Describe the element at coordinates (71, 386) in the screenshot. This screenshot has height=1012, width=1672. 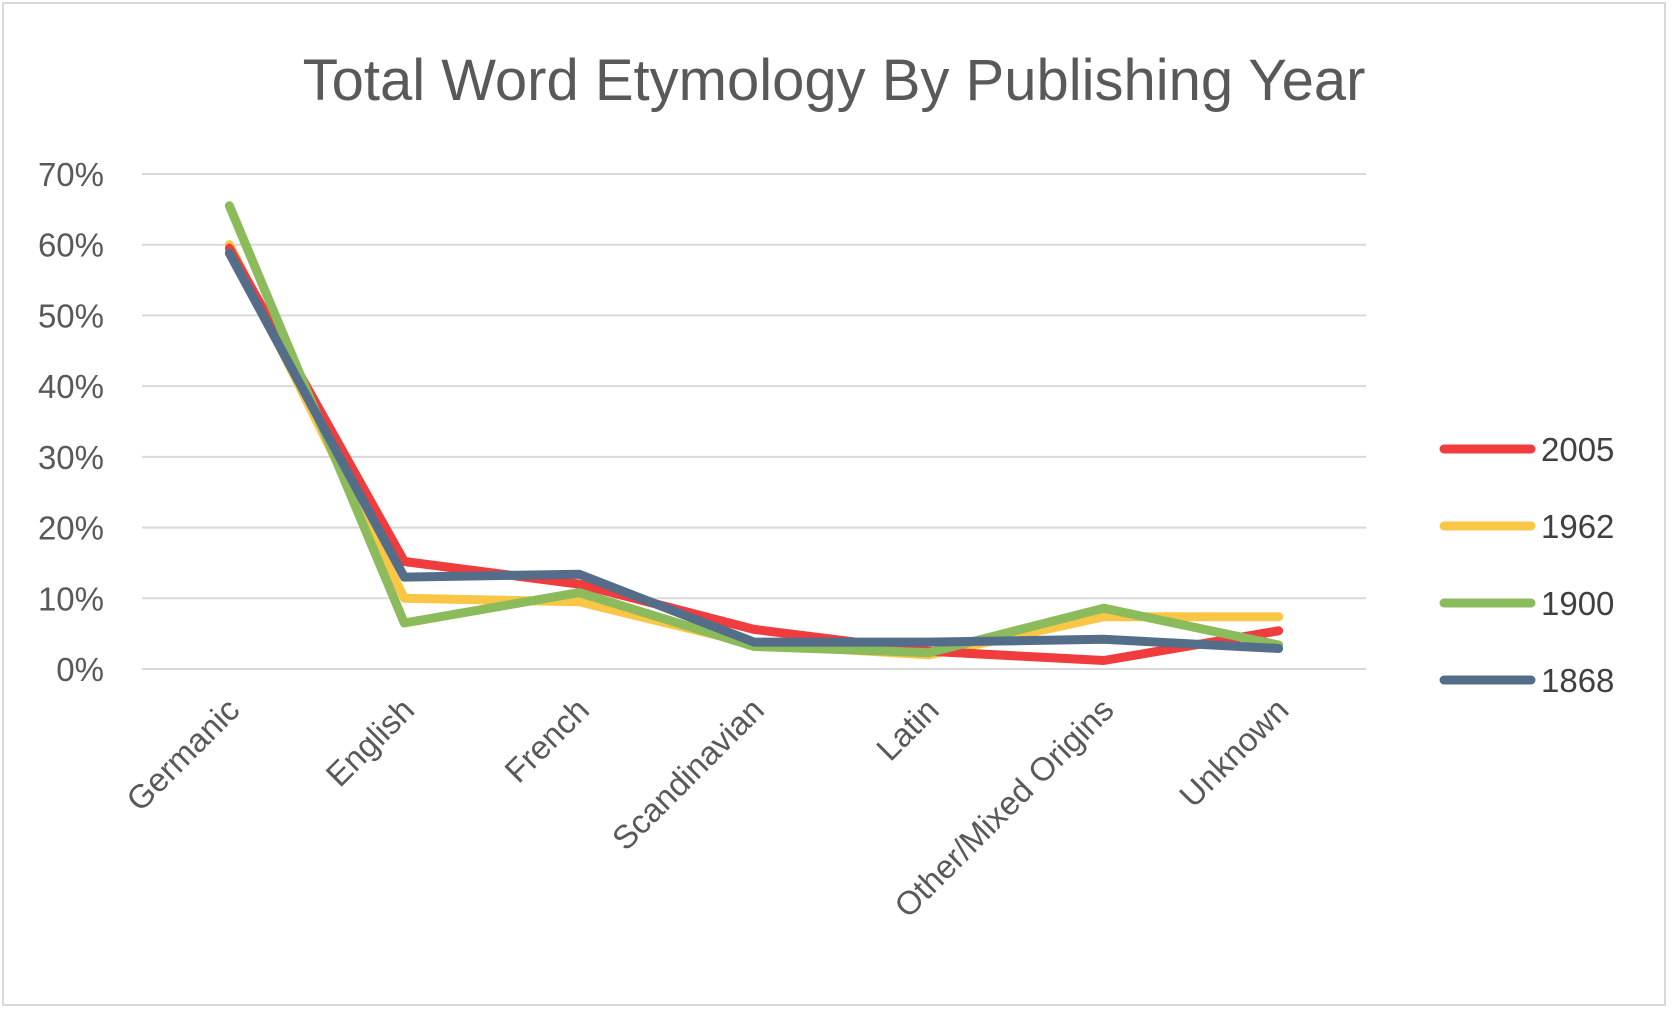
I see `y-tick-label: 40%` at that location.